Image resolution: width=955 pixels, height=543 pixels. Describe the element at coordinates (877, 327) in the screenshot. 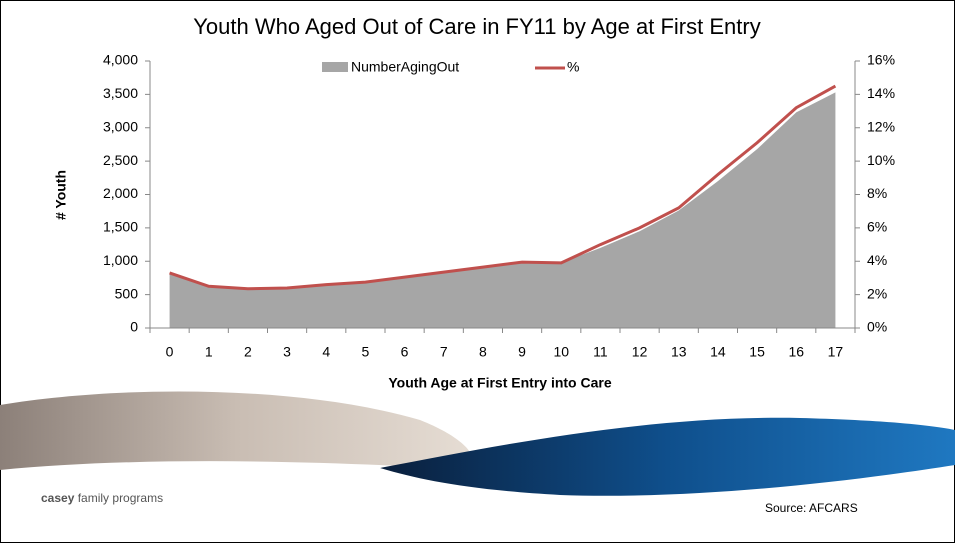

I see `y2-tick-label: 0%` at that location.